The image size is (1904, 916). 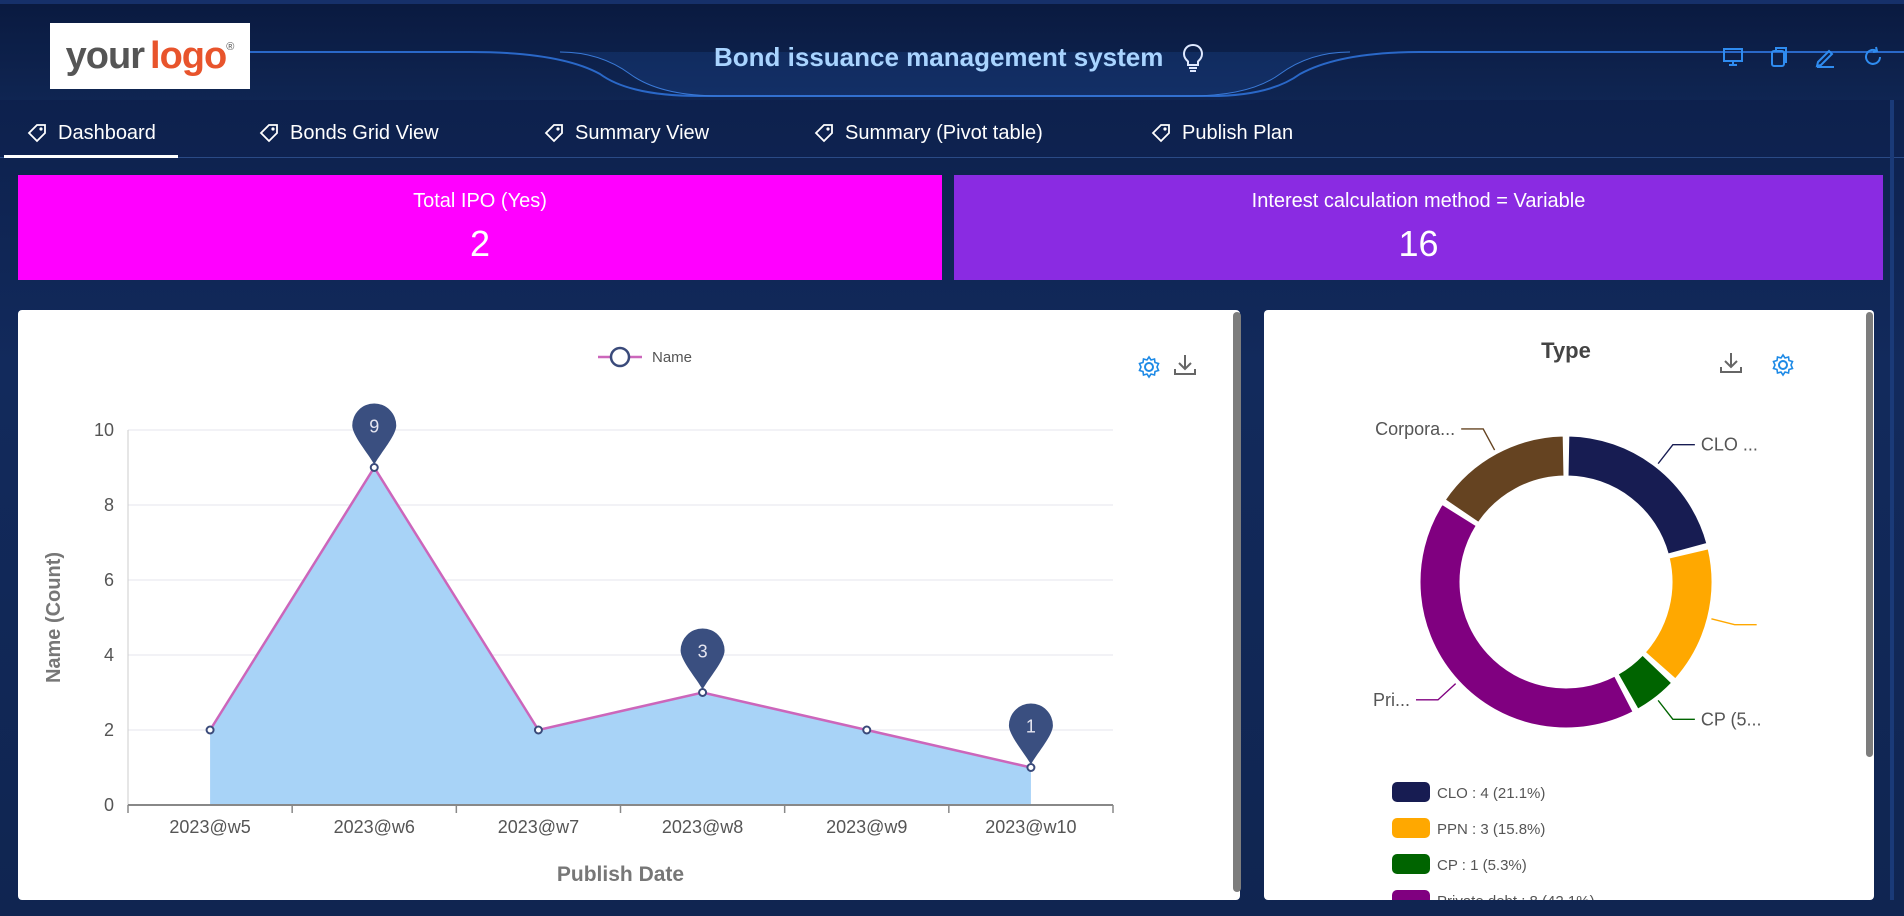 What do you see at coordinates (1516, 896) in the screenshot?
I see `legend-label: Private debt : 8 (42.1%)` at bounding box center [1516, 896].